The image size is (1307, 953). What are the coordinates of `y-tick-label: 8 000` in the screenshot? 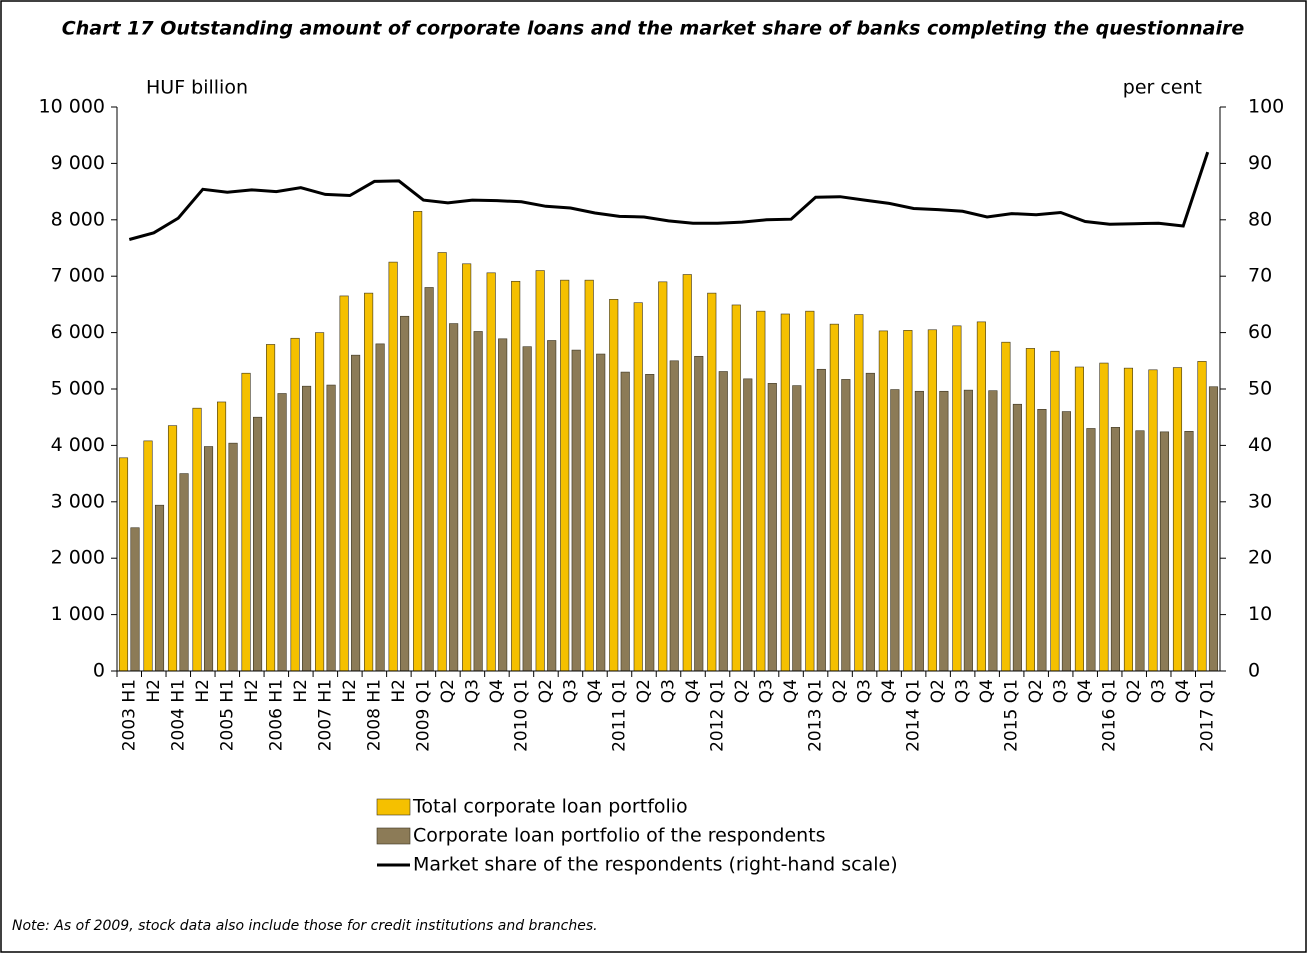 It's located at (78, 219).